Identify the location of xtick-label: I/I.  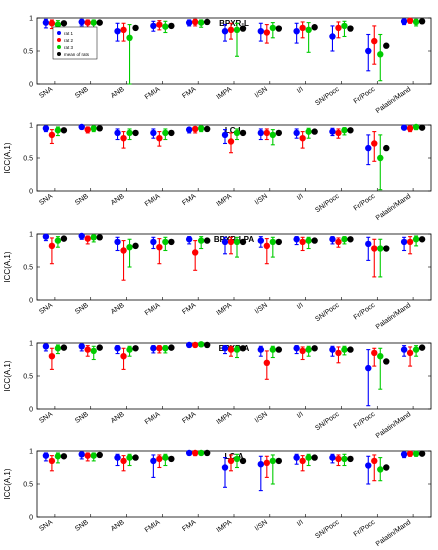
(300, 197).